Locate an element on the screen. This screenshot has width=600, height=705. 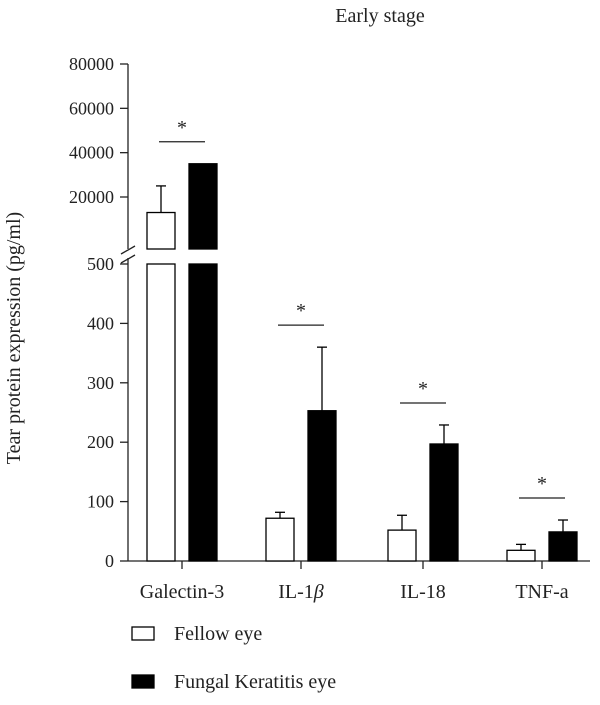
y-tick-label: 0 is located at coordinates (109, 561).